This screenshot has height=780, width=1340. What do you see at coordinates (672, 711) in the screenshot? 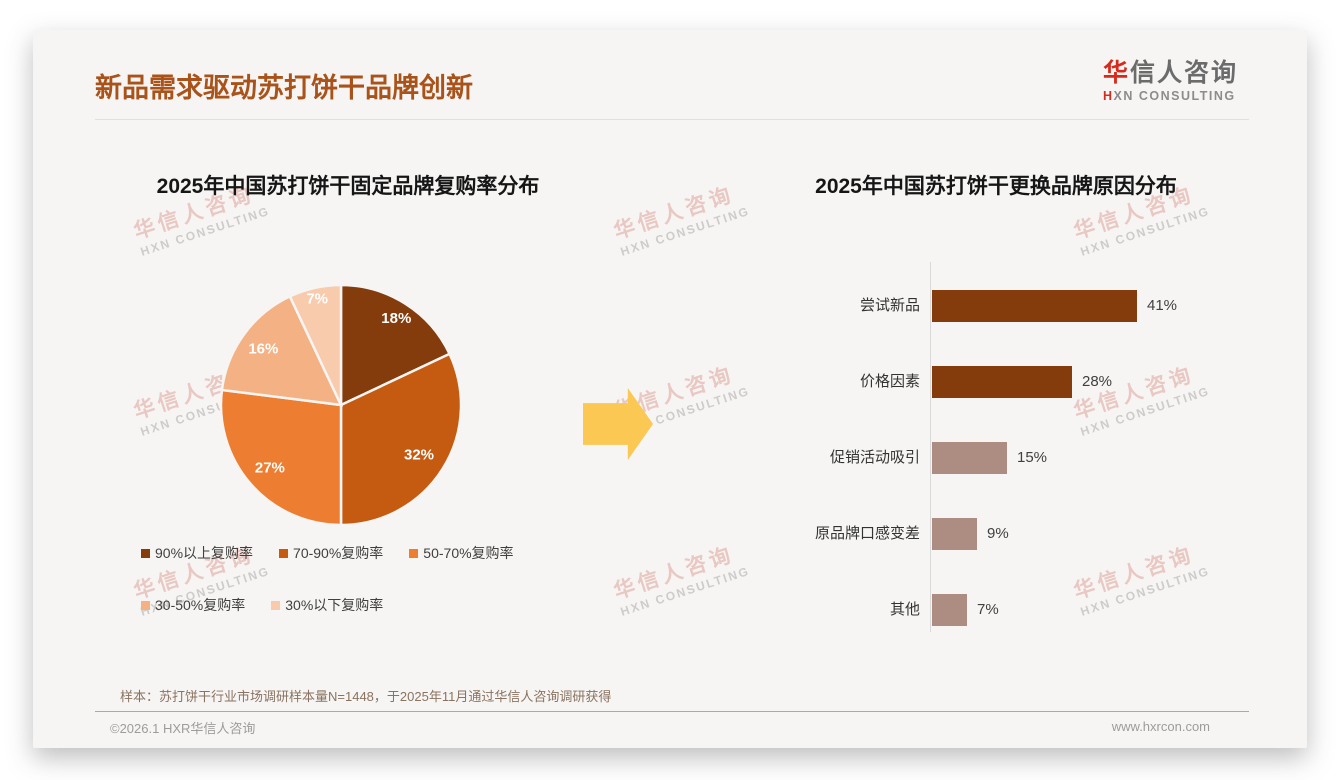
I see `footer-divider` at bounding box center [672, 711].